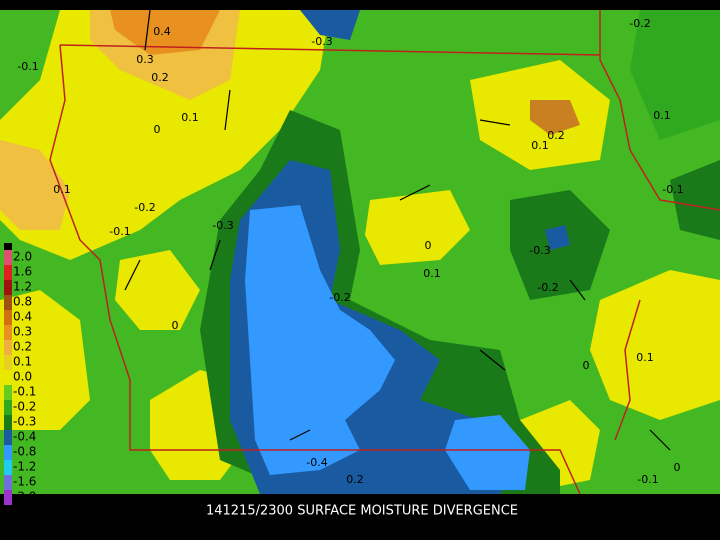  What do you see at coordinates (24, 452) in the screenshot?
I see `legend-label: -0.8` at bounding box center [24, 452].